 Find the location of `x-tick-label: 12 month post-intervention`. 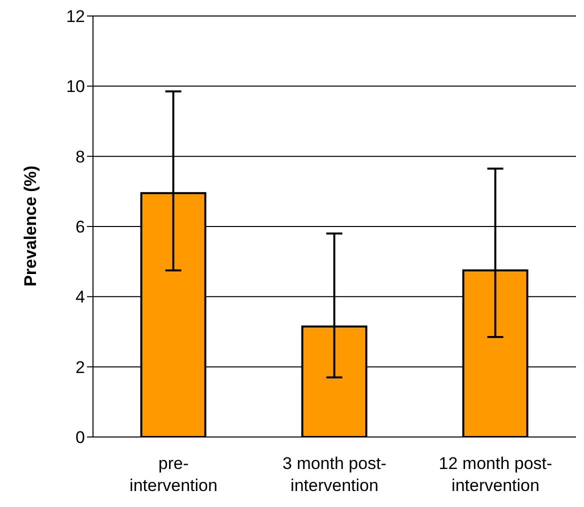

x-tick-label: 12 month post-intervention is located at coordinates (495, 474).